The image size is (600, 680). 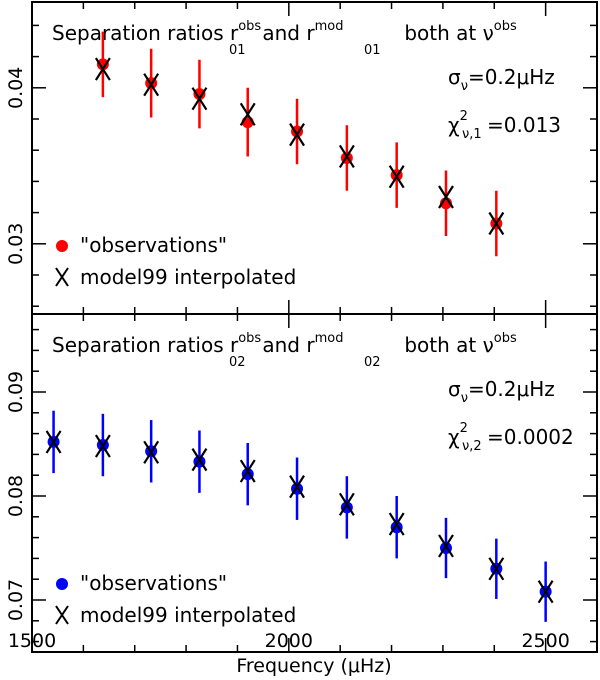 I want to click on y-tick-label: 0.03, so click(x=16, y=244).